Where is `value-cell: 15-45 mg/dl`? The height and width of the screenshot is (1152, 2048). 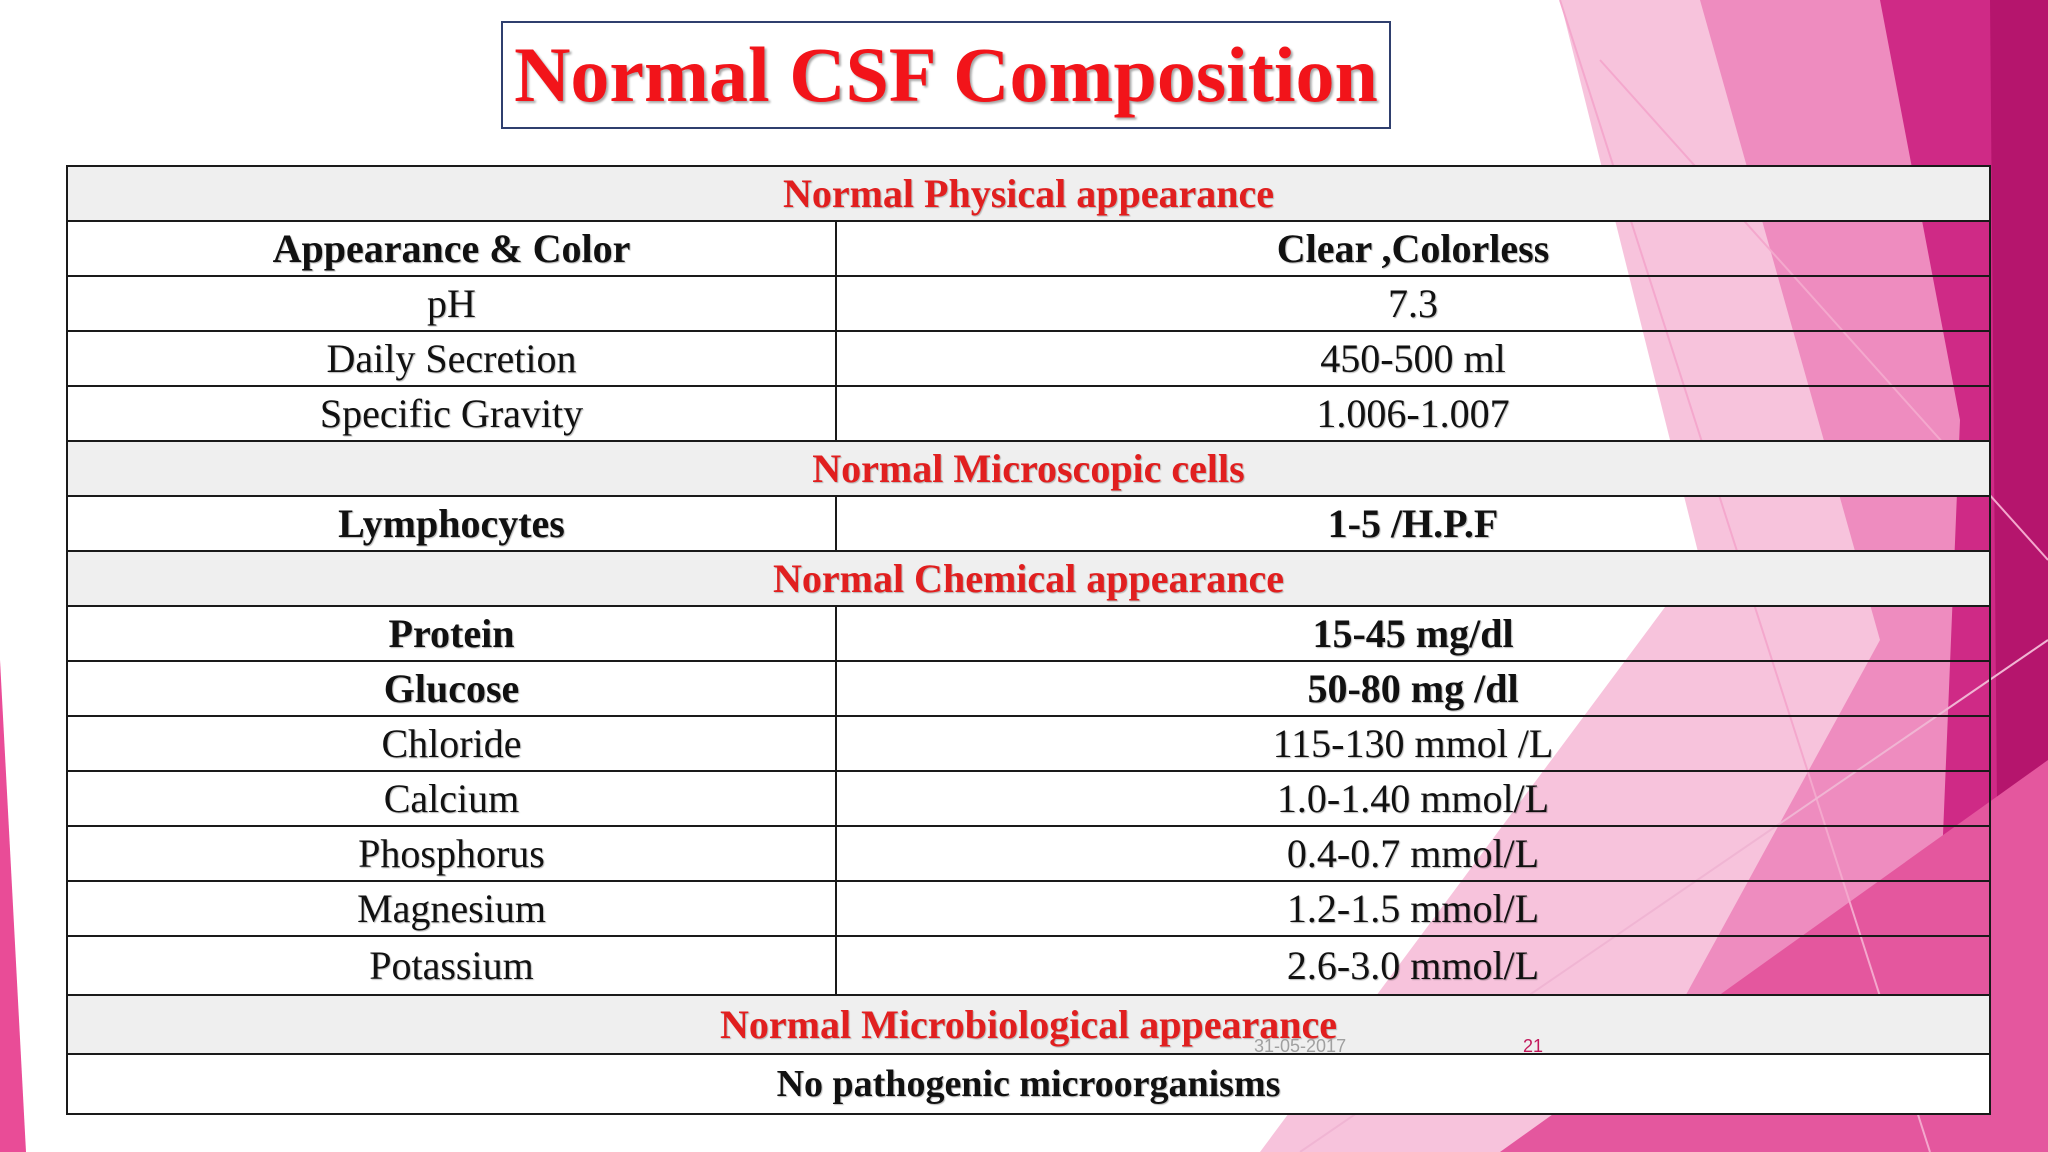 value-cell: 15-45 mg/dl is located at coordinates (1413, 633).